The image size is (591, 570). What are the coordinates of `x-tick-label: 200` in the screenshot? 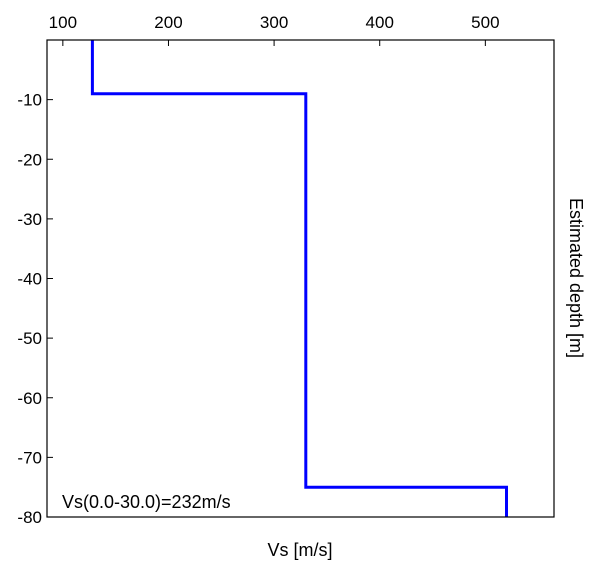 It's located at (168, 22).